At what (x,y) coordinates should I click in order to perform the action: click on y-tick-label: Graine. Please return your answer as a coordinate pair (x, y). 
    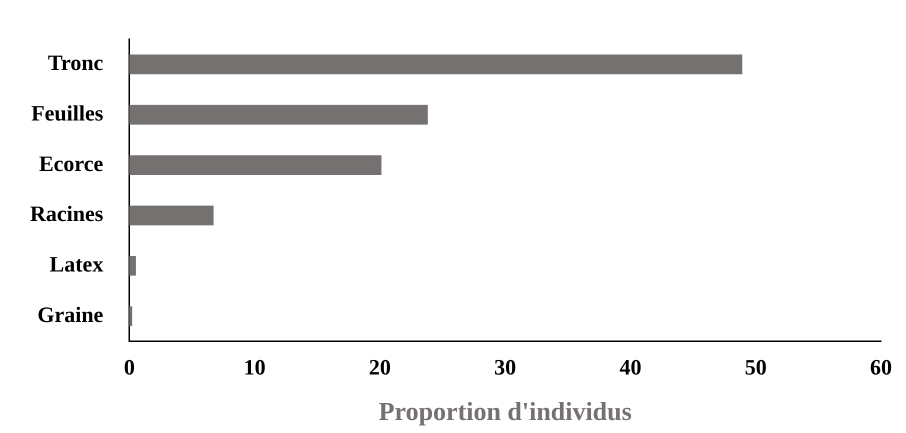
    Looking at the image, I should click on (70, 314).